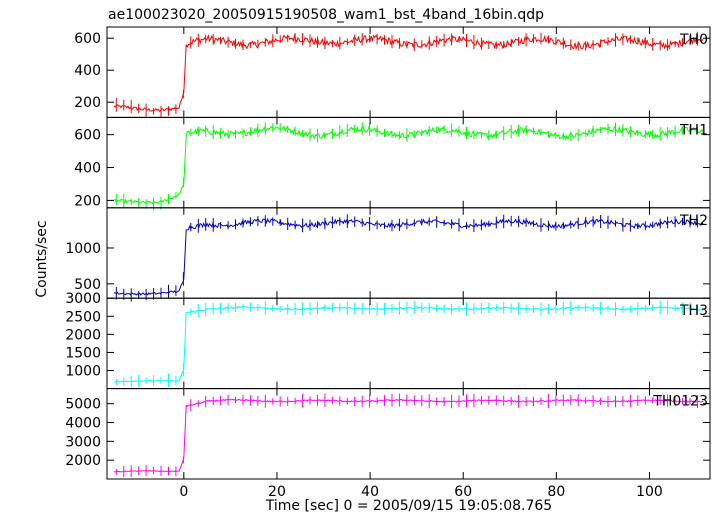  What do you see at coordinates (183, 492) in the screenshot?
I see `x-tick-label: 0` at bounding box center [183, 492].